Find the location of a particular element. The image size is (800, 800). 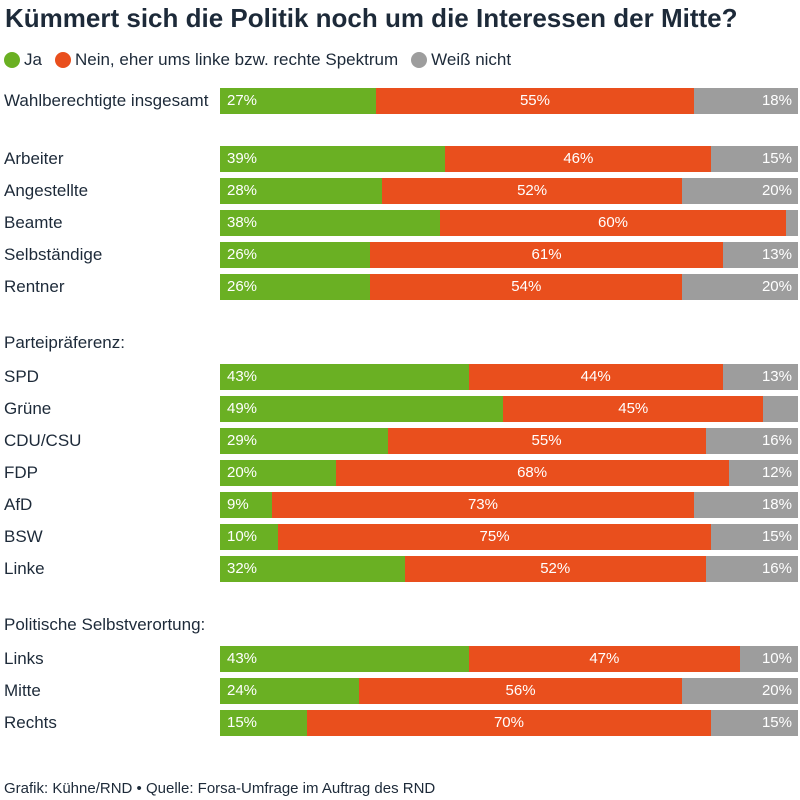

stacked-bar: 38% 60% is located at coordinates (509, 223).